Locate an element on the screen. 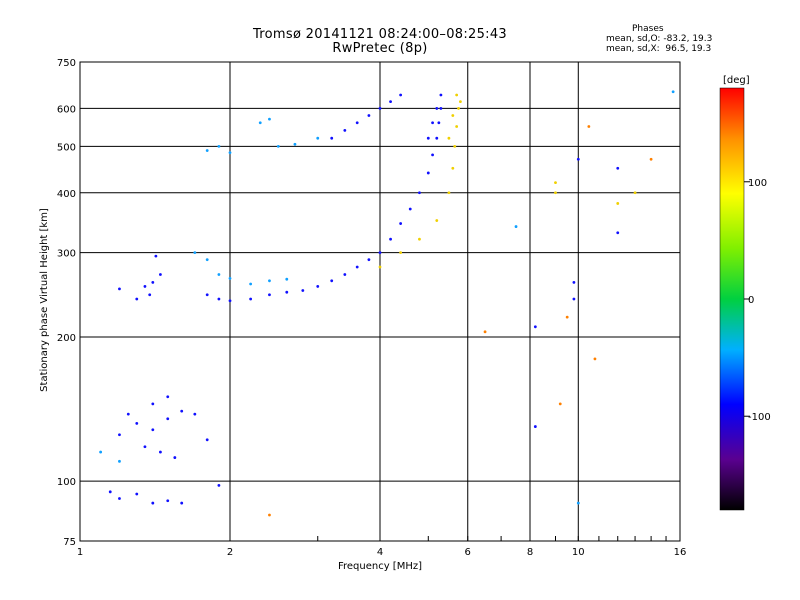 The image size is (800, 600). chart-title: Tromsø 20141121 08:24:00–08:25:43 is located at coordinates (380, 34).